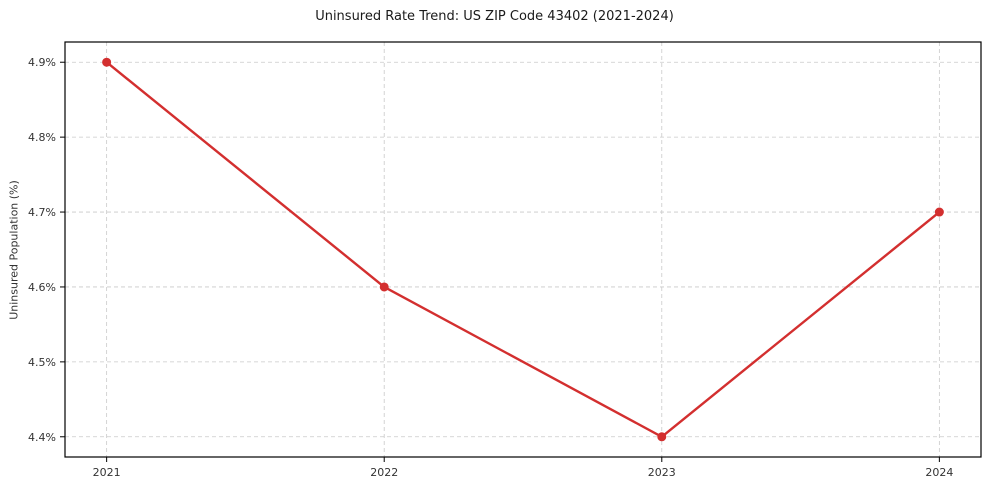 The image size is (989, 490). I want to click on y-tick-label: 4.9%, so click(42, 62).